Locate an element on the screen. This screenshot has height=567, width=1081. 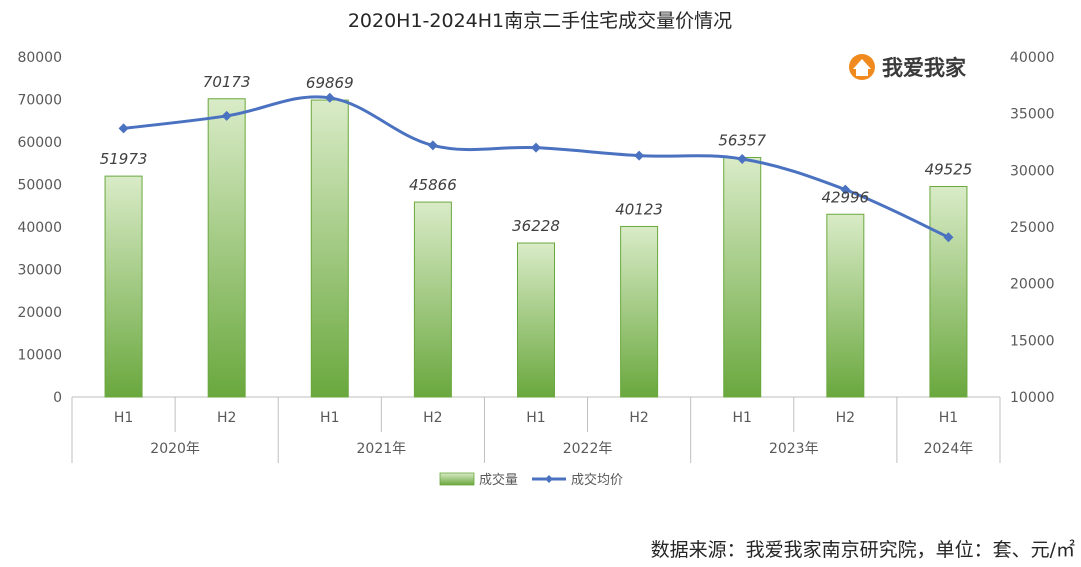
left-tick-label: 70000 is located at coordinates (39, 101).